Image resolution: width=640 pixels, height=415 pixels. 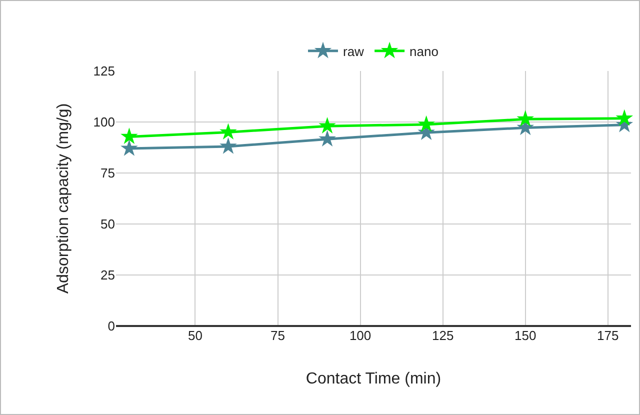 I want to click on y-tick-label: 50, so click(x=107, y=224).